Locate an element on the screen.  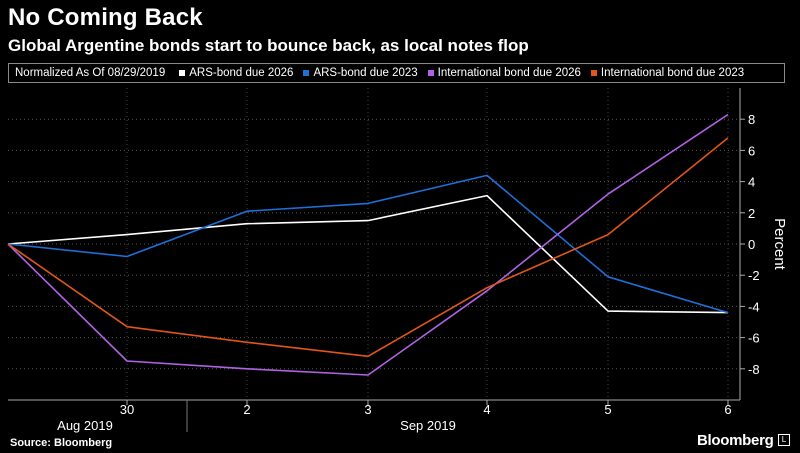
x-month-label: Sep 2019 is located at coordinates (428, 425).